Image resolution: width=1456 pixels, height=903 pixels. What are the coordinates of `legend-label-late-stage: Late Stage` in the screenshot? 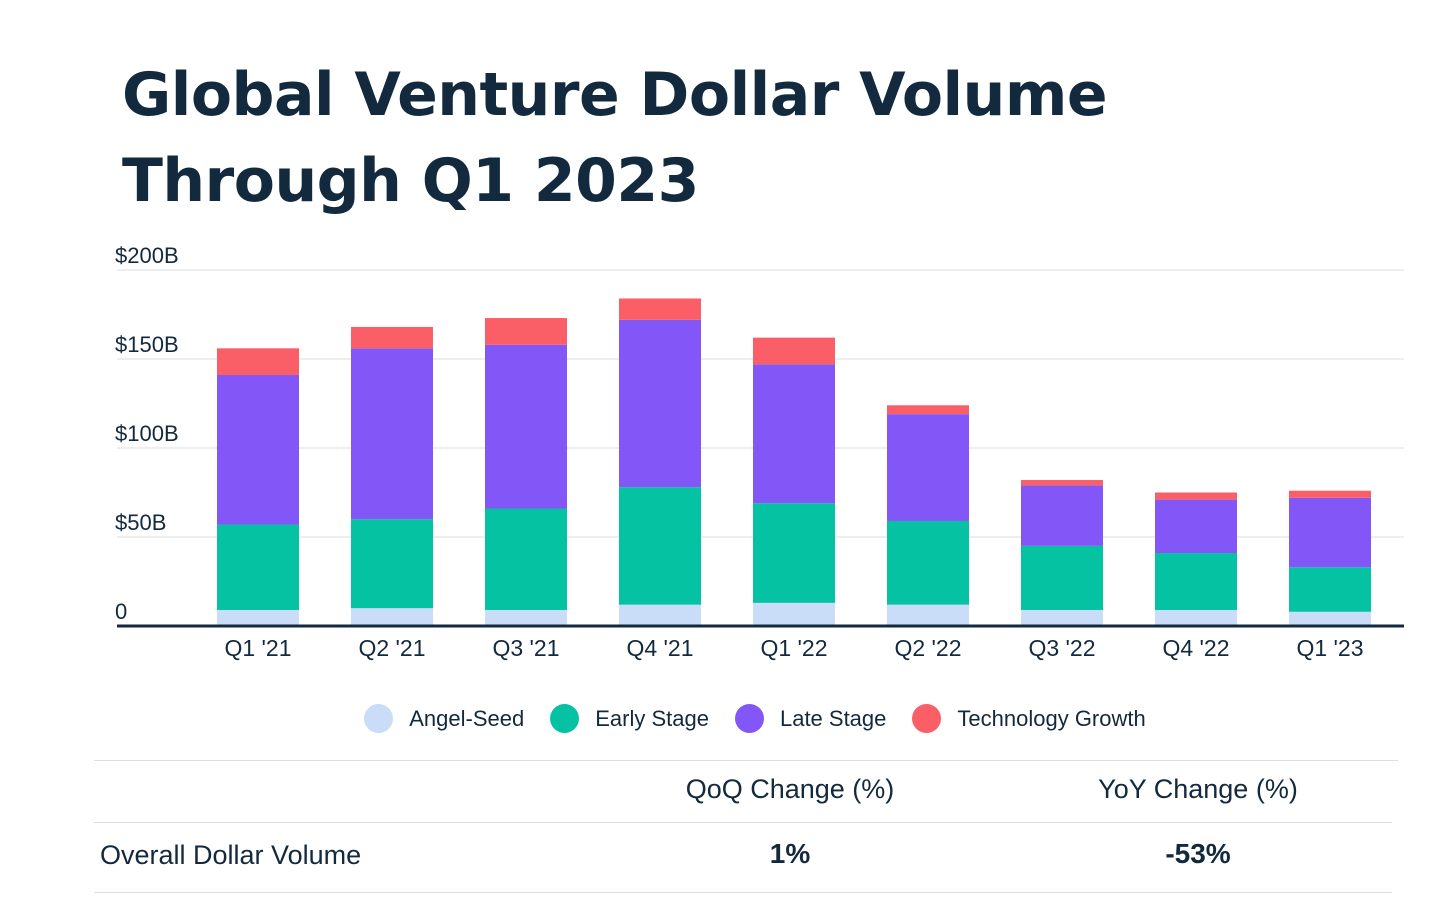 It's located at (833, 718).